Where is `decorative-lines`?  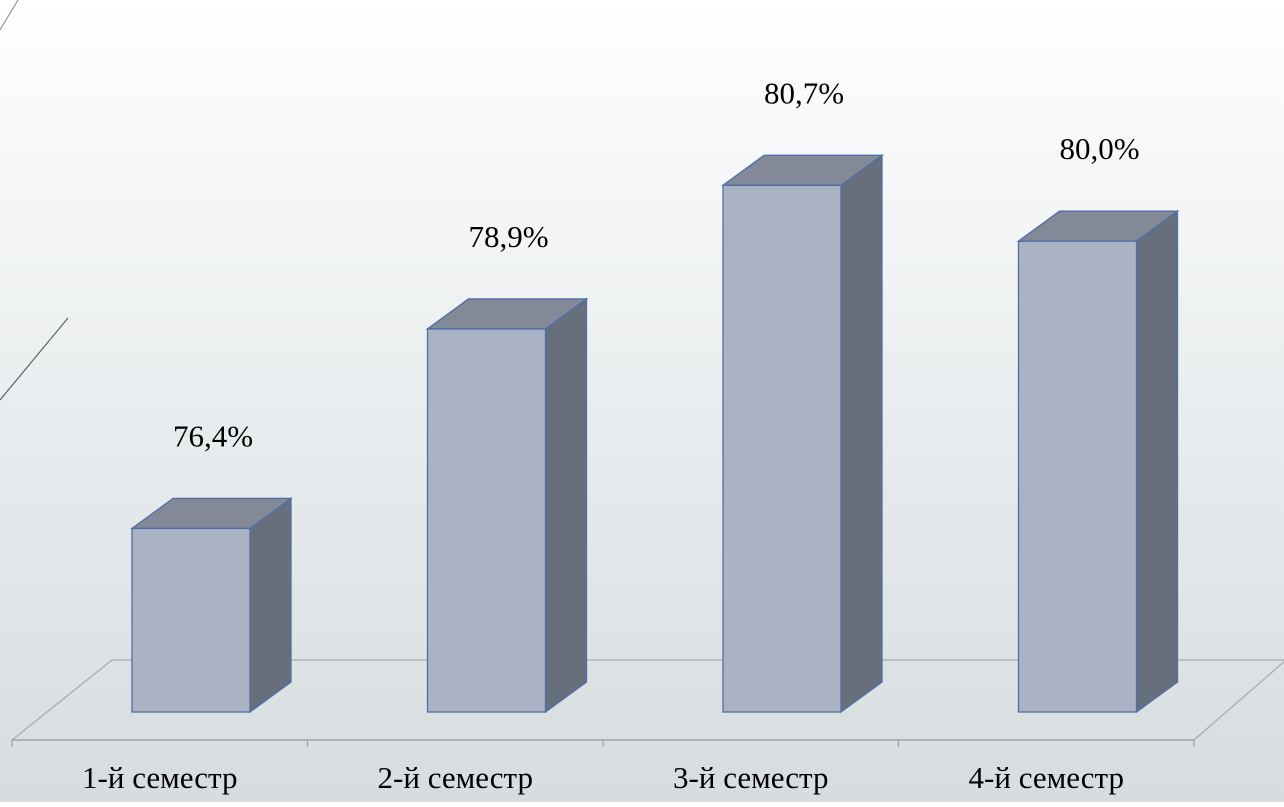
decorative-lines is located at coordinates (34, 200).